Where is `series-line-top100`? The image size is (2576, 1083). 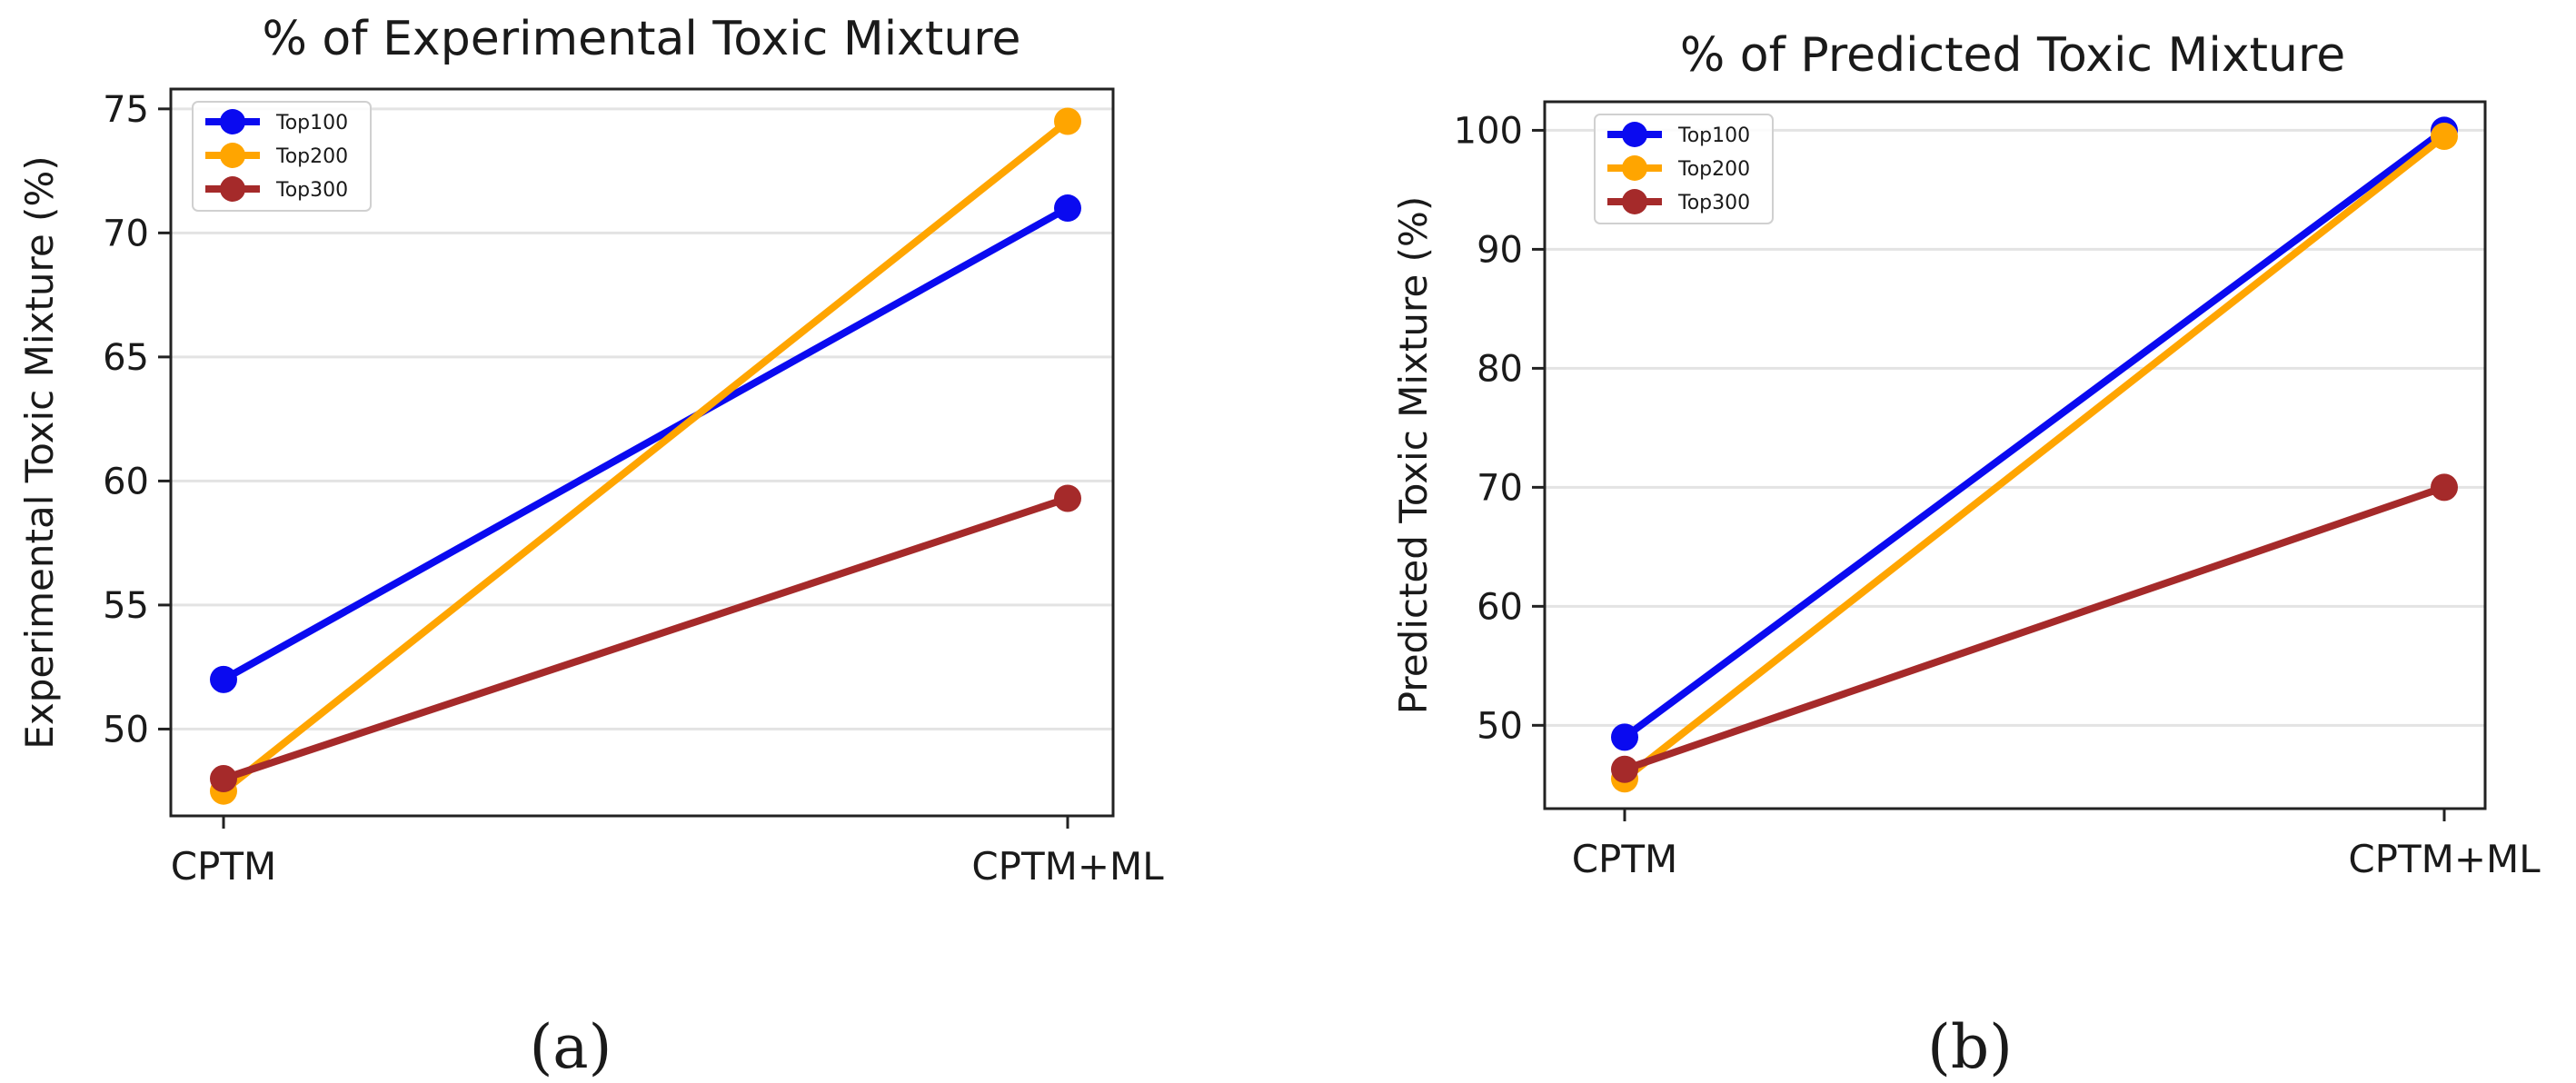
series-line-top100 is located at coordinates (646, 443).